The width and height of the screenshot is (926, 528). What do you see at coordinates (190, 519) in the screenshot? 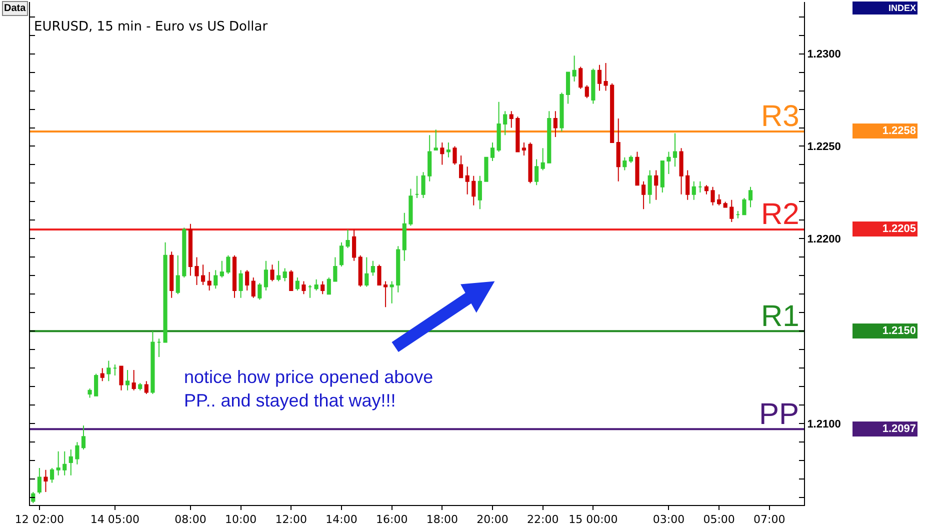
I see `x-tick-label: 08:00` at bounding box center [190, 519].